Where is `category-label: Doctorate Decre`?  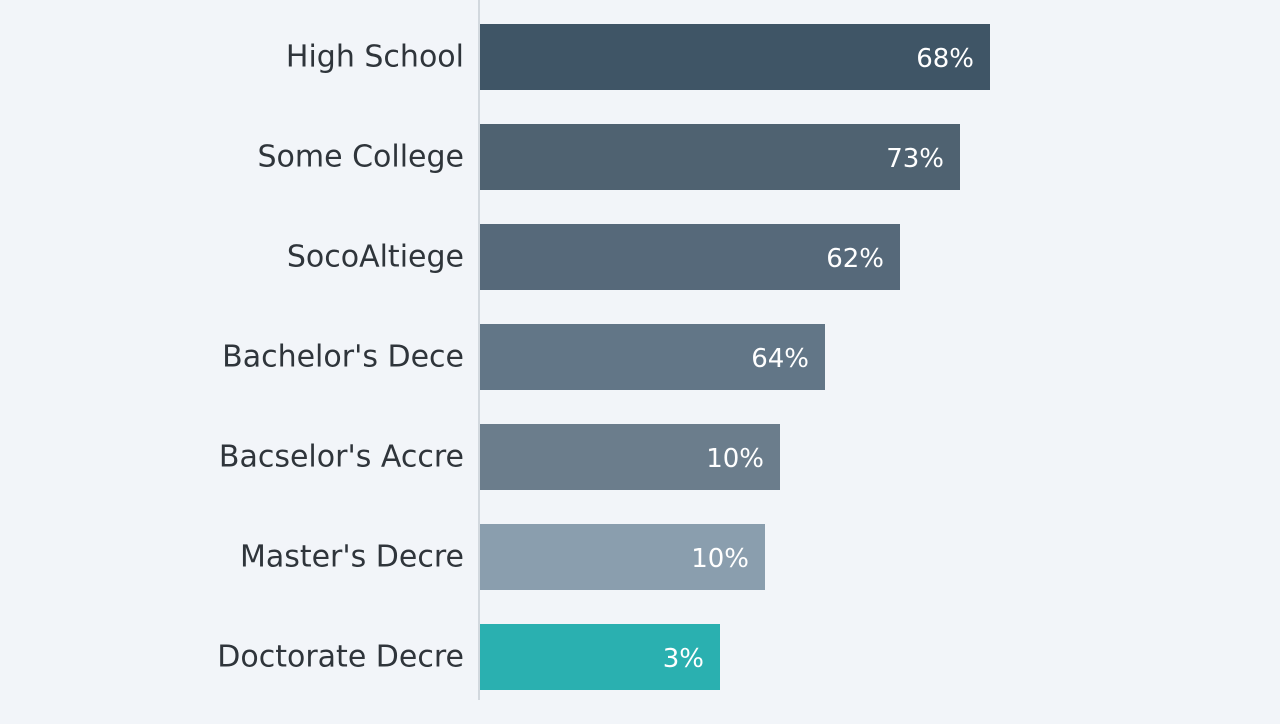 category-label: Doctorate Decre is located at coordinates (340, 657).